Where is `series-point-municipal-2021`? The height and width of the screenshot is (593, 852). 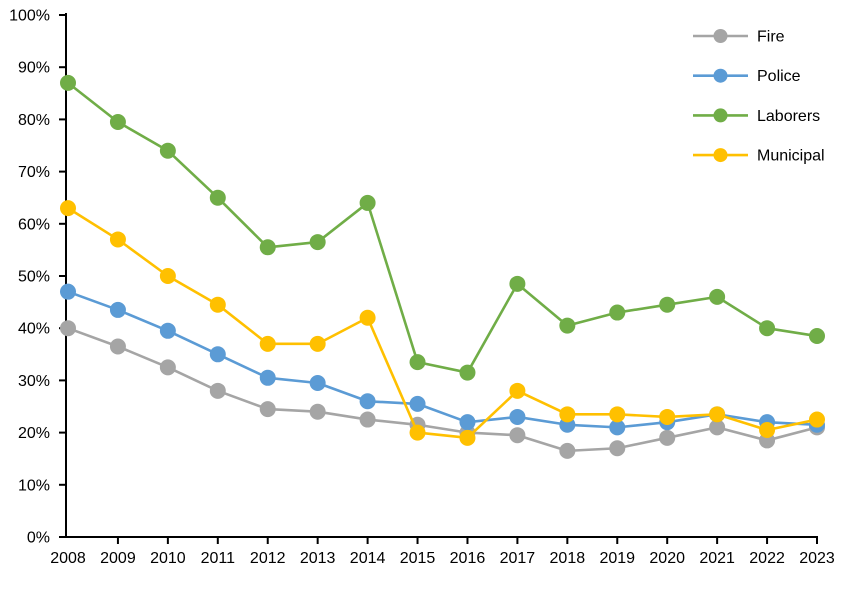 series-point-municipal-2021 is located at coordinates (717, 414).